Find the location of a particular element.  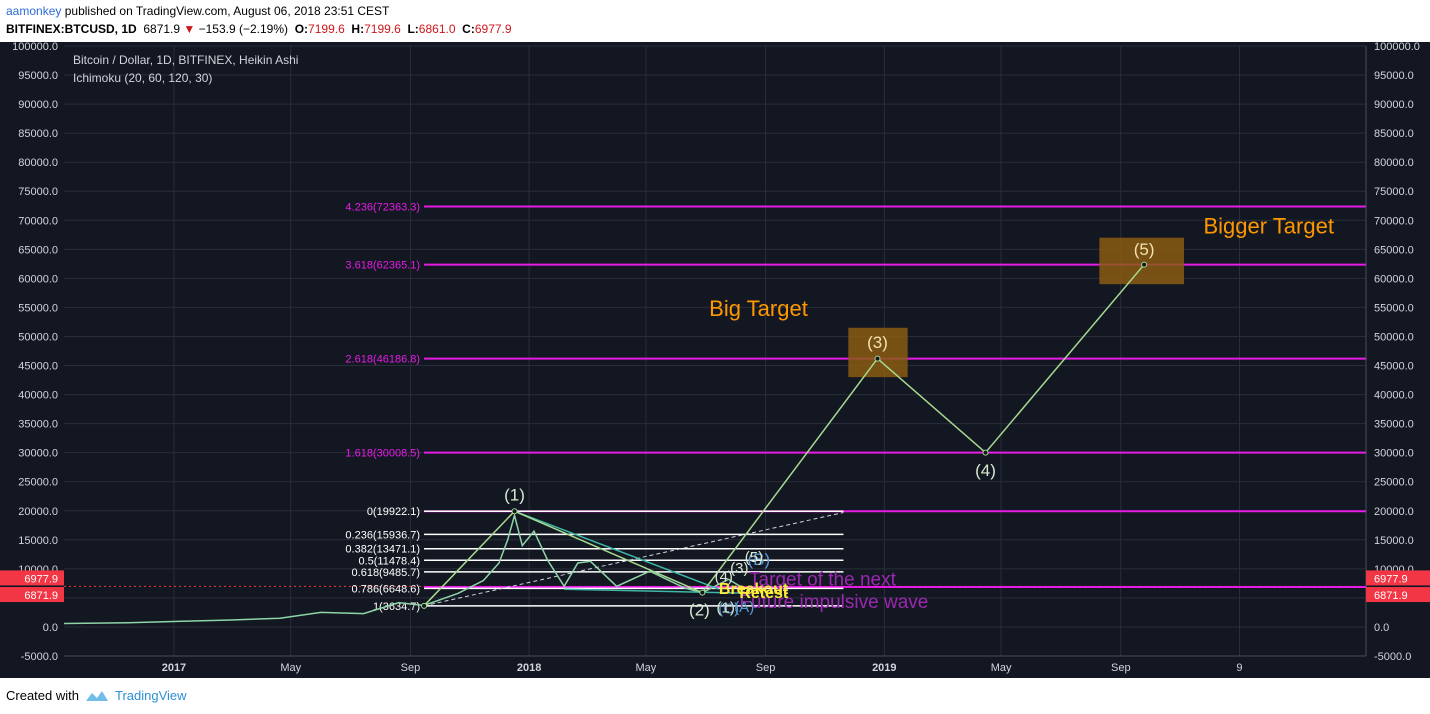

y-tick-label-left: 70000.0 is located at coordinates (38, 221).